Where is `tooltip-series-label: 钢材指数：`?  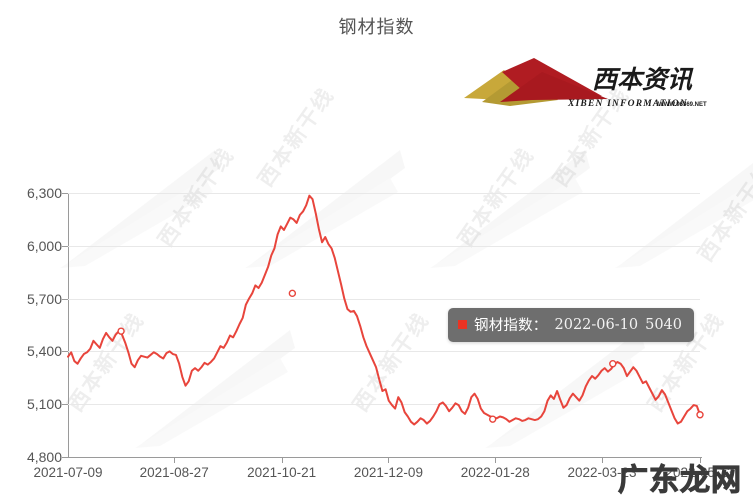
tooltip-series-label: 钢材指数： is located at coordinates (511, 326).